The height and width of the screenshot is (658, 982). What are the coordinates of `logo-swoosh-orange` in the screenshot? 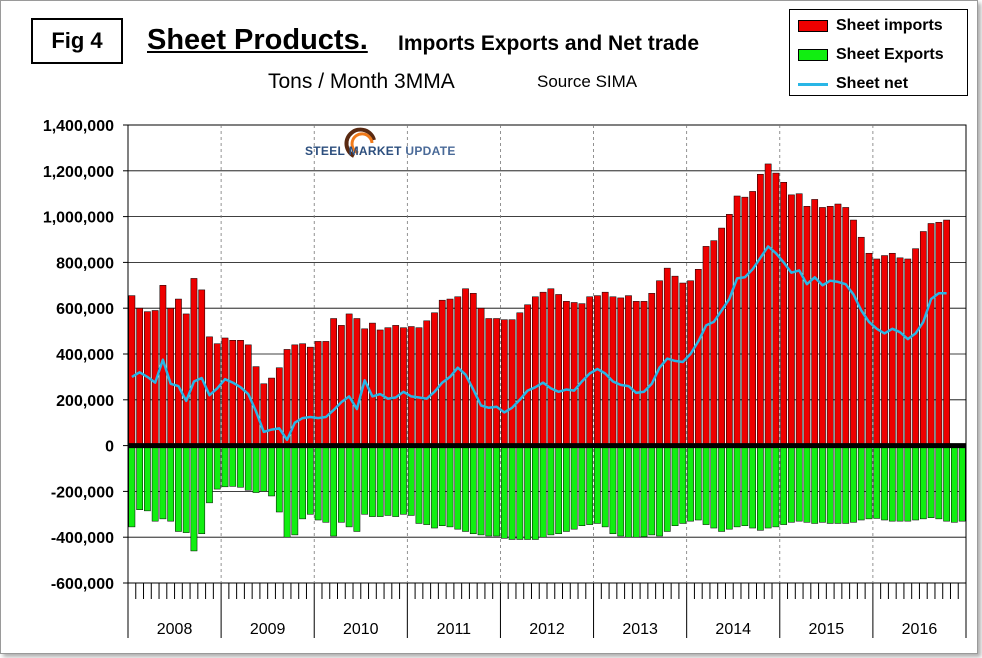 It's located at (362, 143).